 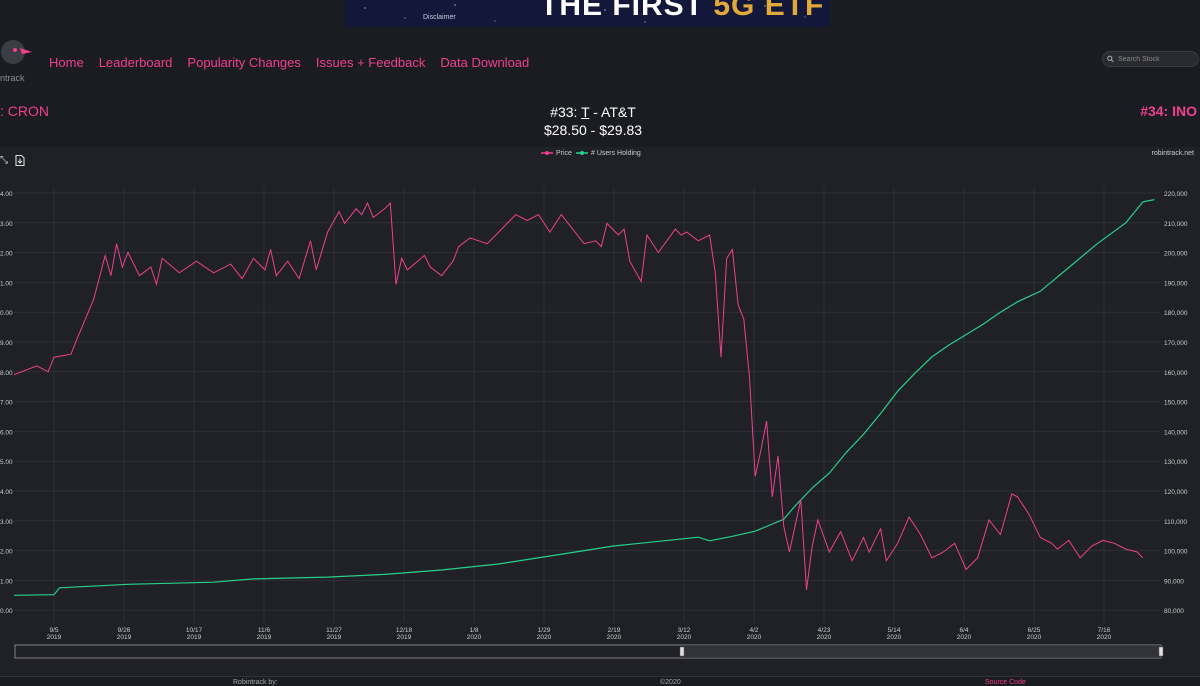 I want to click on nav-leaderboard: Leaderboard, so click(x=135, y=62).